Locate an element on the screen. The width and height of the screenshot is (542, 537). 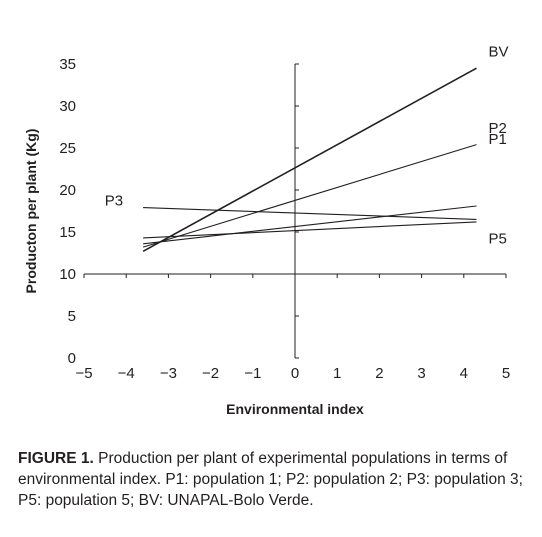
x-tick-label: 0 is located at coordinates (295, 373).